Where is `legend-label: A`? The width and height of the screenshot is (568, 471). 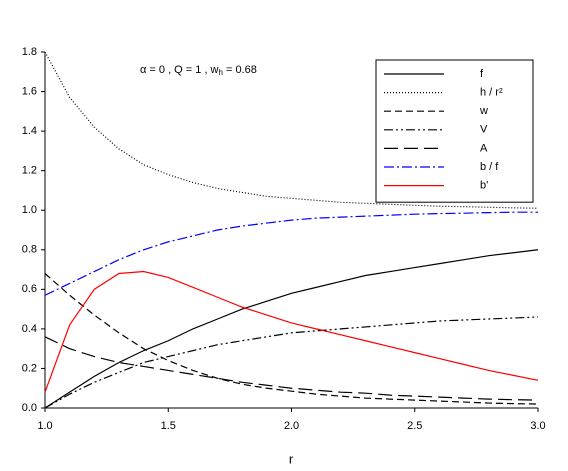
legend-label: A is located at coordinates (484, 148).